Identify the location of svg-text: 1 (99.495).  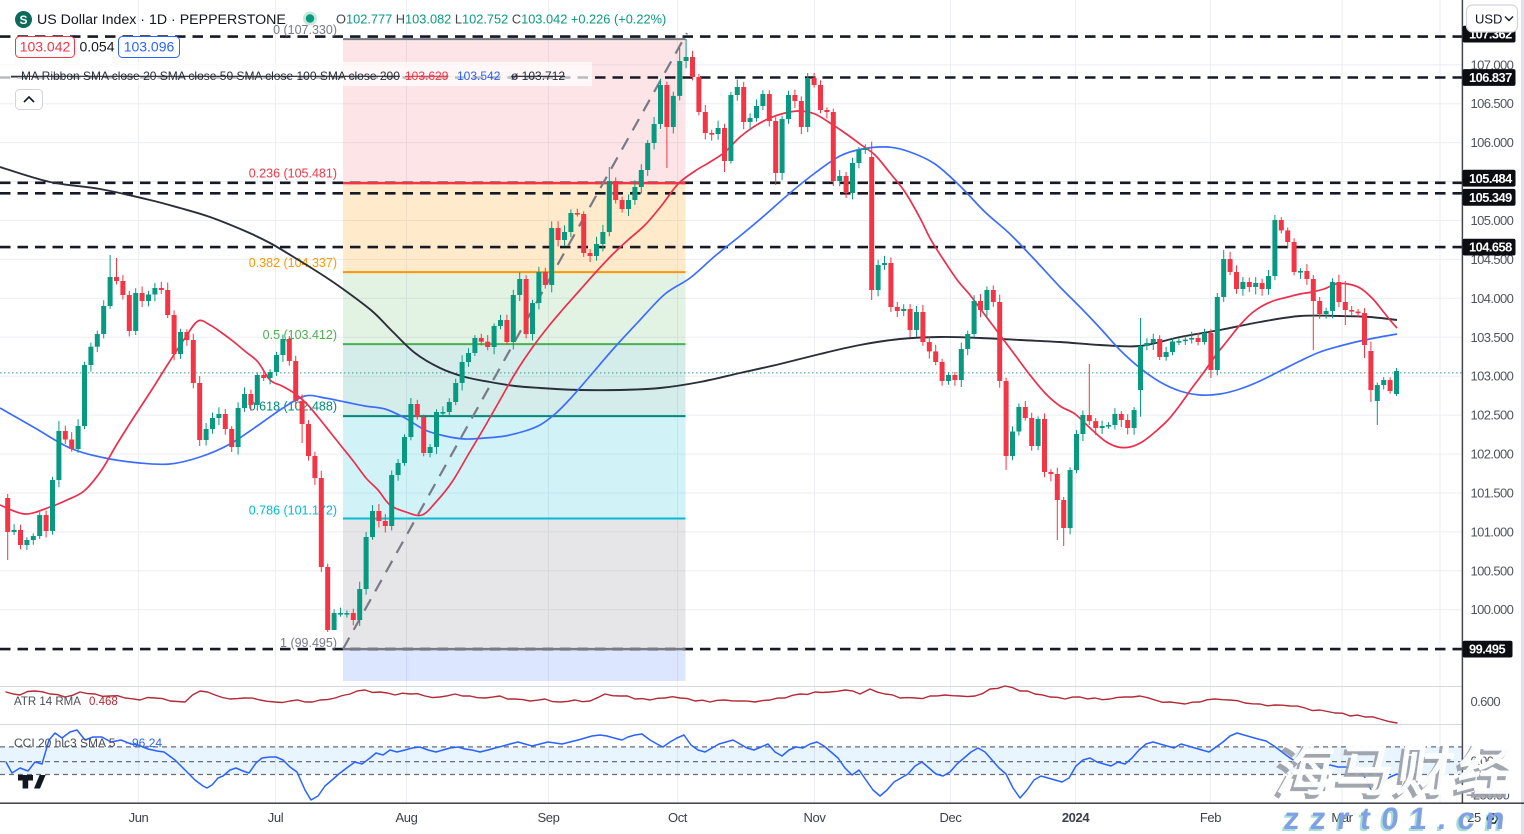
(308, 643).